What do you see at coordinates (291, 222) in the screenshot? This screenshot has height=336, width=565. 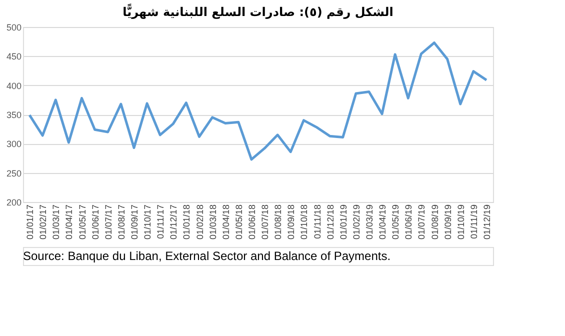 I see `x-tick-label: 01/09/18` at bounding box center [291, 222].